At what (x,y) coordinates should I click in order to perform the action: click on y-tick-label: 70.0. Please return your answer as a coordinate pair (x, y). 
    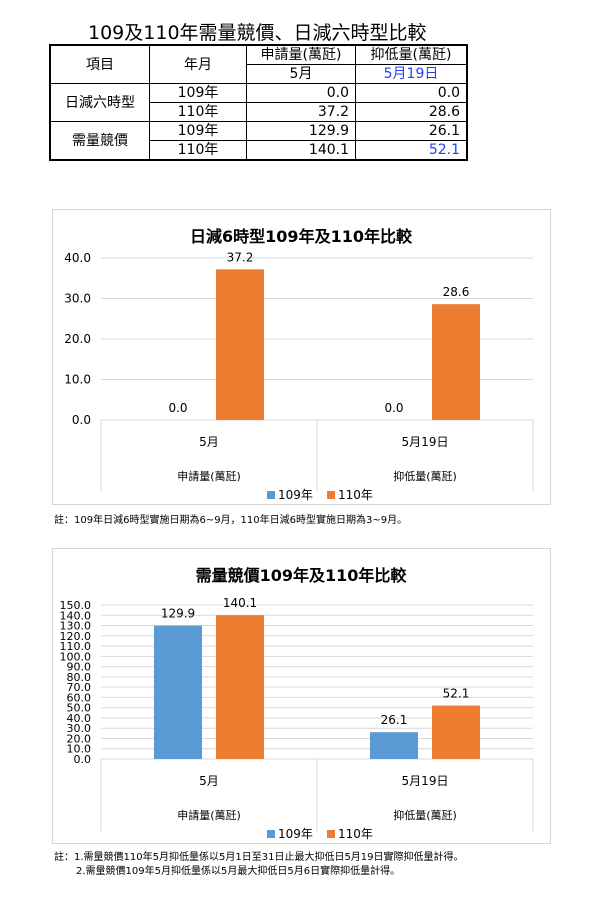
    Looking at the image, I should click on (79, 687).